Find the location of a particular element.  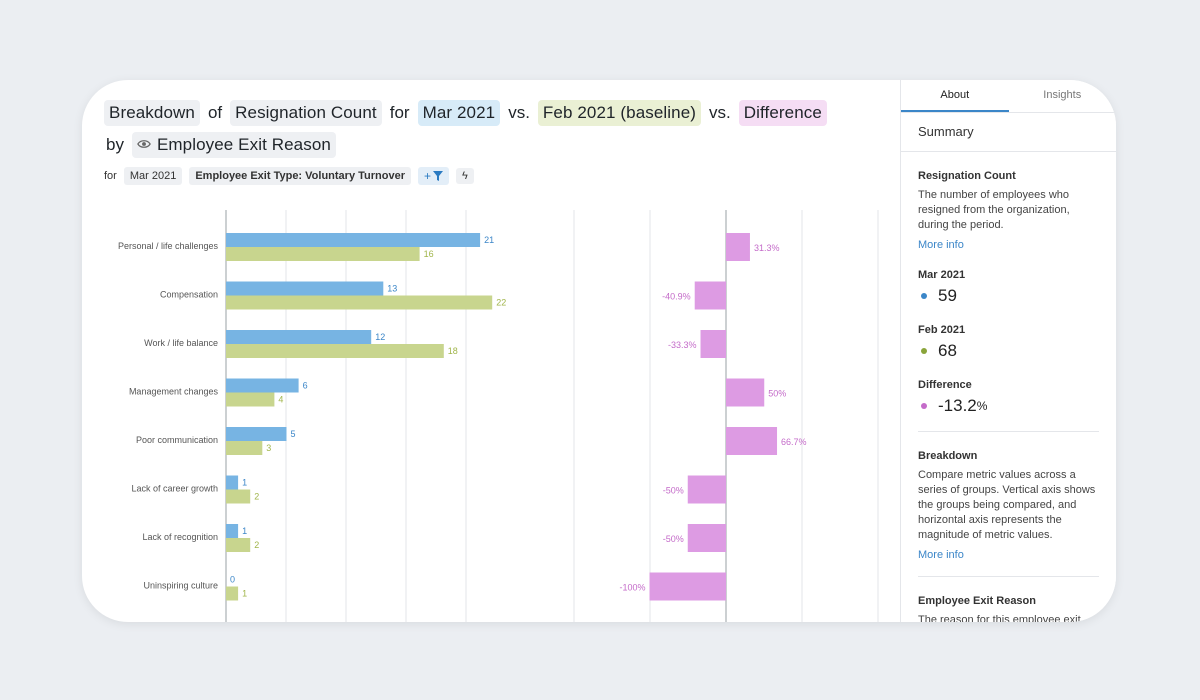

baseline-value-label: 3 is located at coordinates (268, 448).